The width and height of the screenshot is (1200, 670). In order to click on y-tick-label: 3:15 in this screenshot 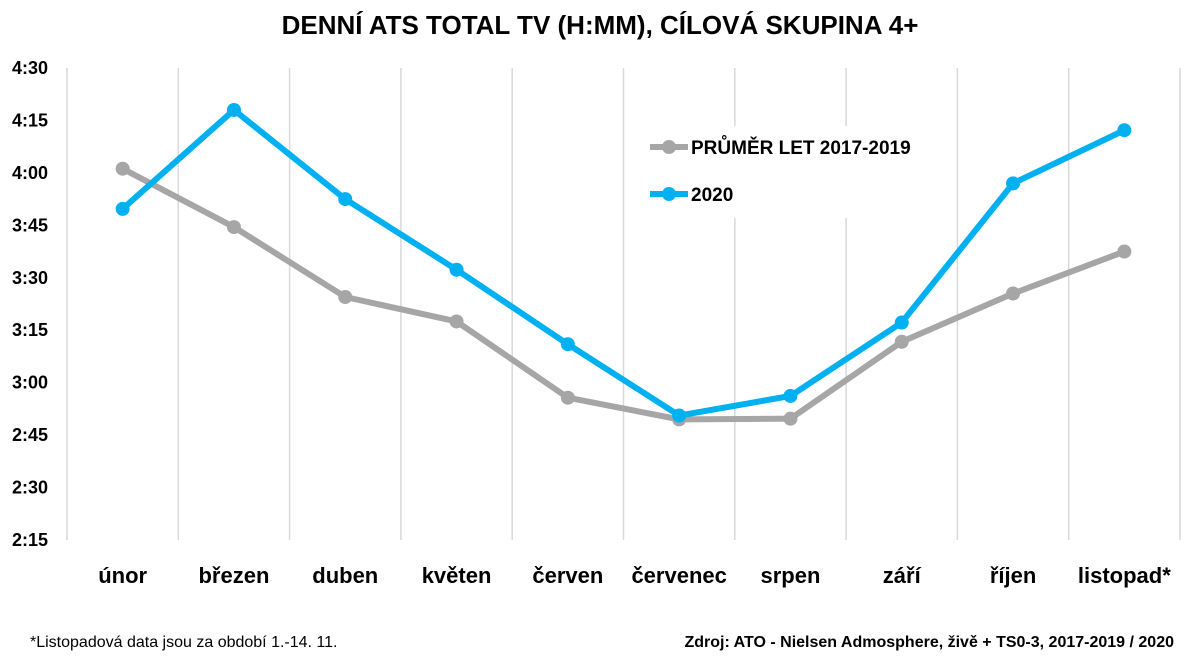, I will do `click(30, 330)`.